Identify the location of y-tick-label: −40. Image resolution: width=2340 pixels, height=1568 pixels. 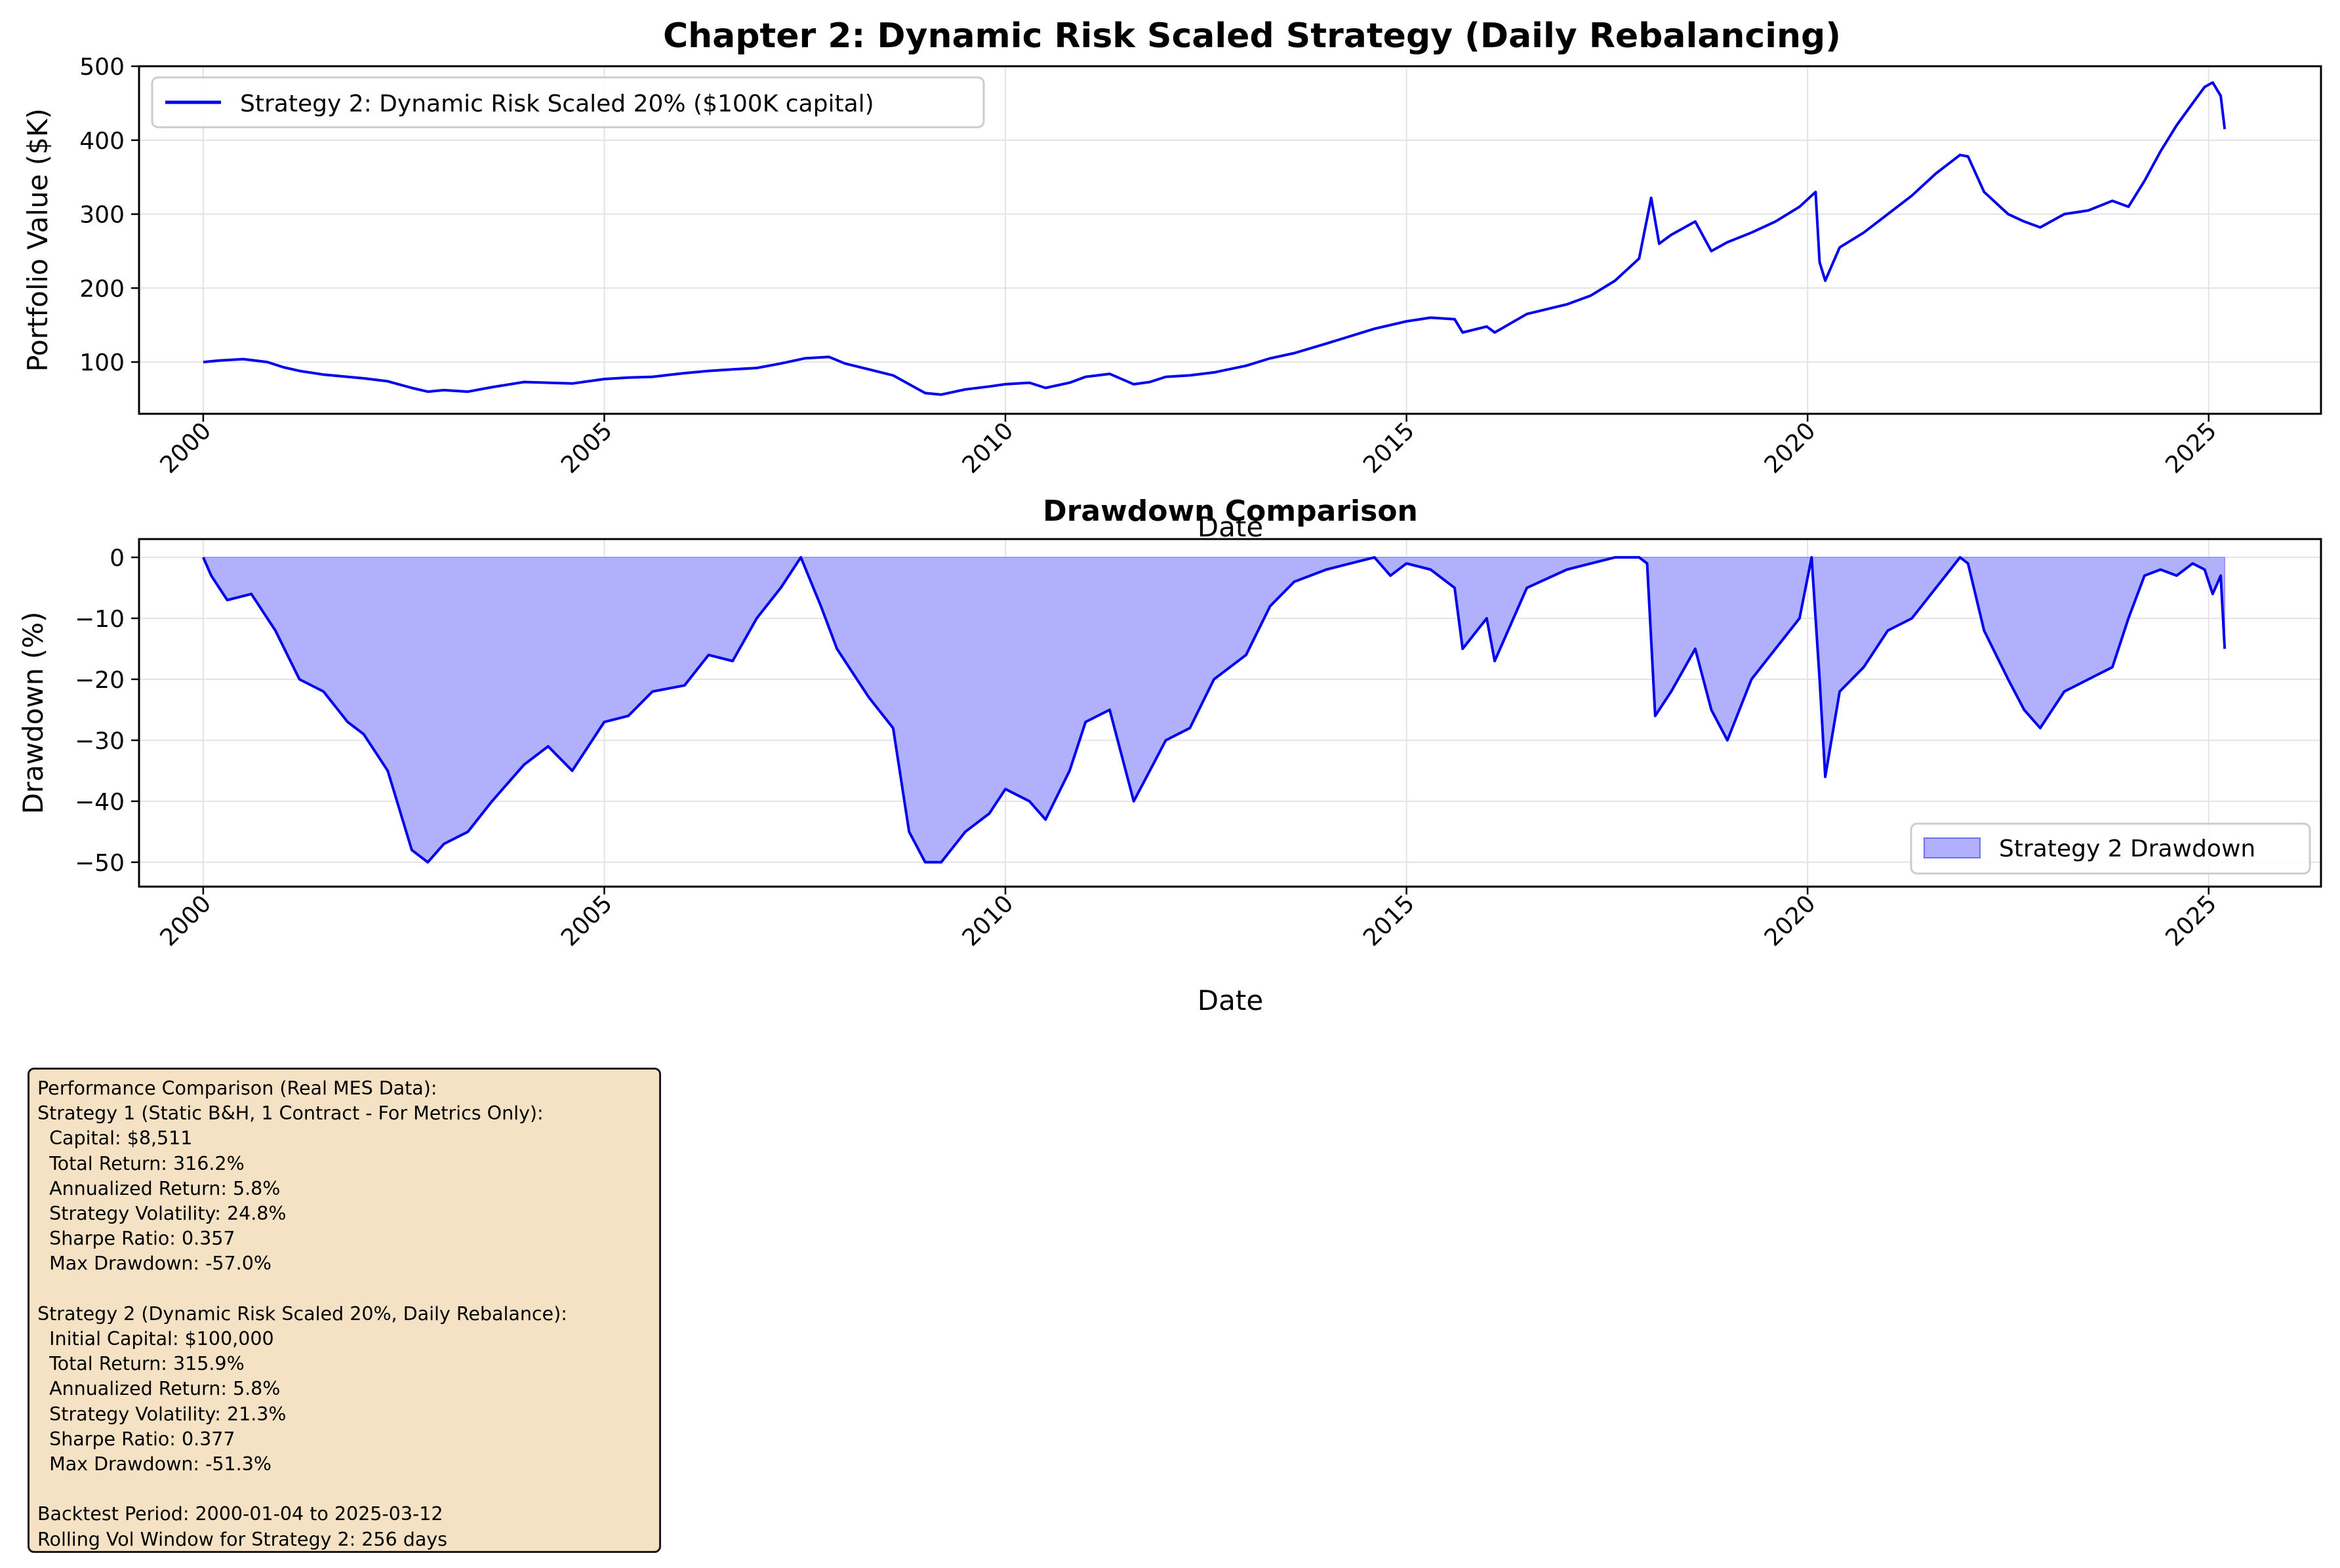
(100, 802).